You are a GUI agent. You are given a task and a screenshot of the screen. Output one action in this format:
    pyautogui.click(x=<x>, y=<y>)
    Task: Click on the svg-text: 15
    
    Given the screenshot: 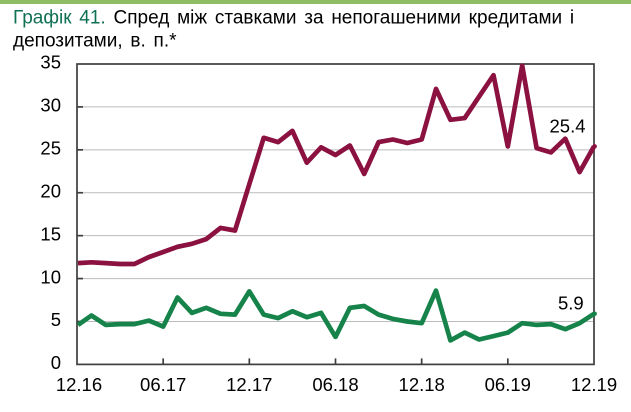 What is the action you would take?
    pyautogui.click(x=50, y=233)
    